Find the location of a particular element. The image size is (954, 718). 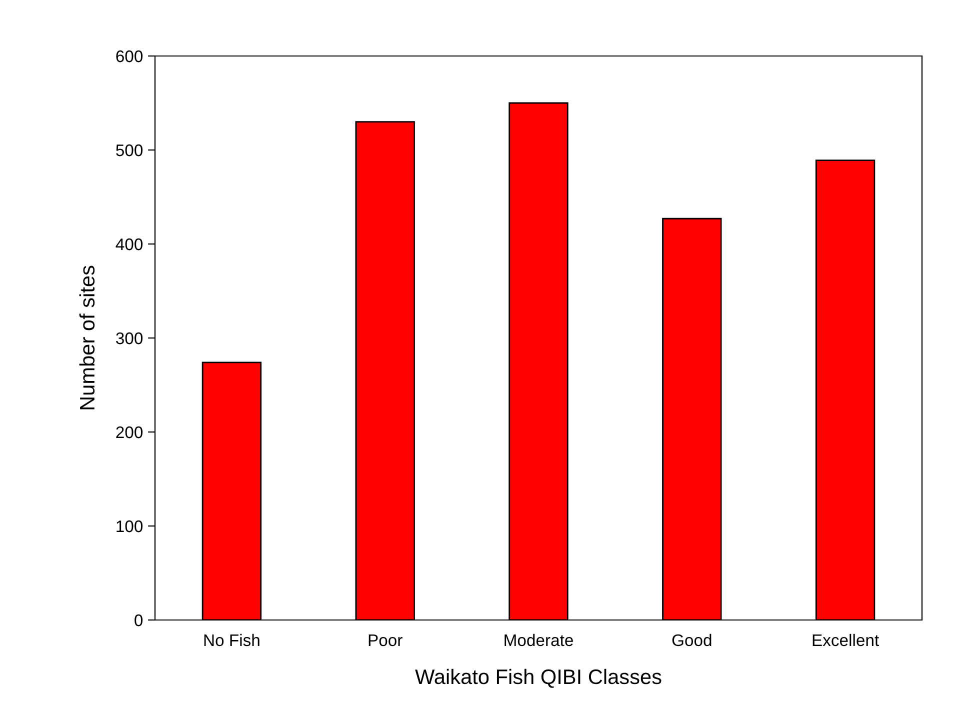

y-tick-label: 300 is located at coordinates (129, 338).